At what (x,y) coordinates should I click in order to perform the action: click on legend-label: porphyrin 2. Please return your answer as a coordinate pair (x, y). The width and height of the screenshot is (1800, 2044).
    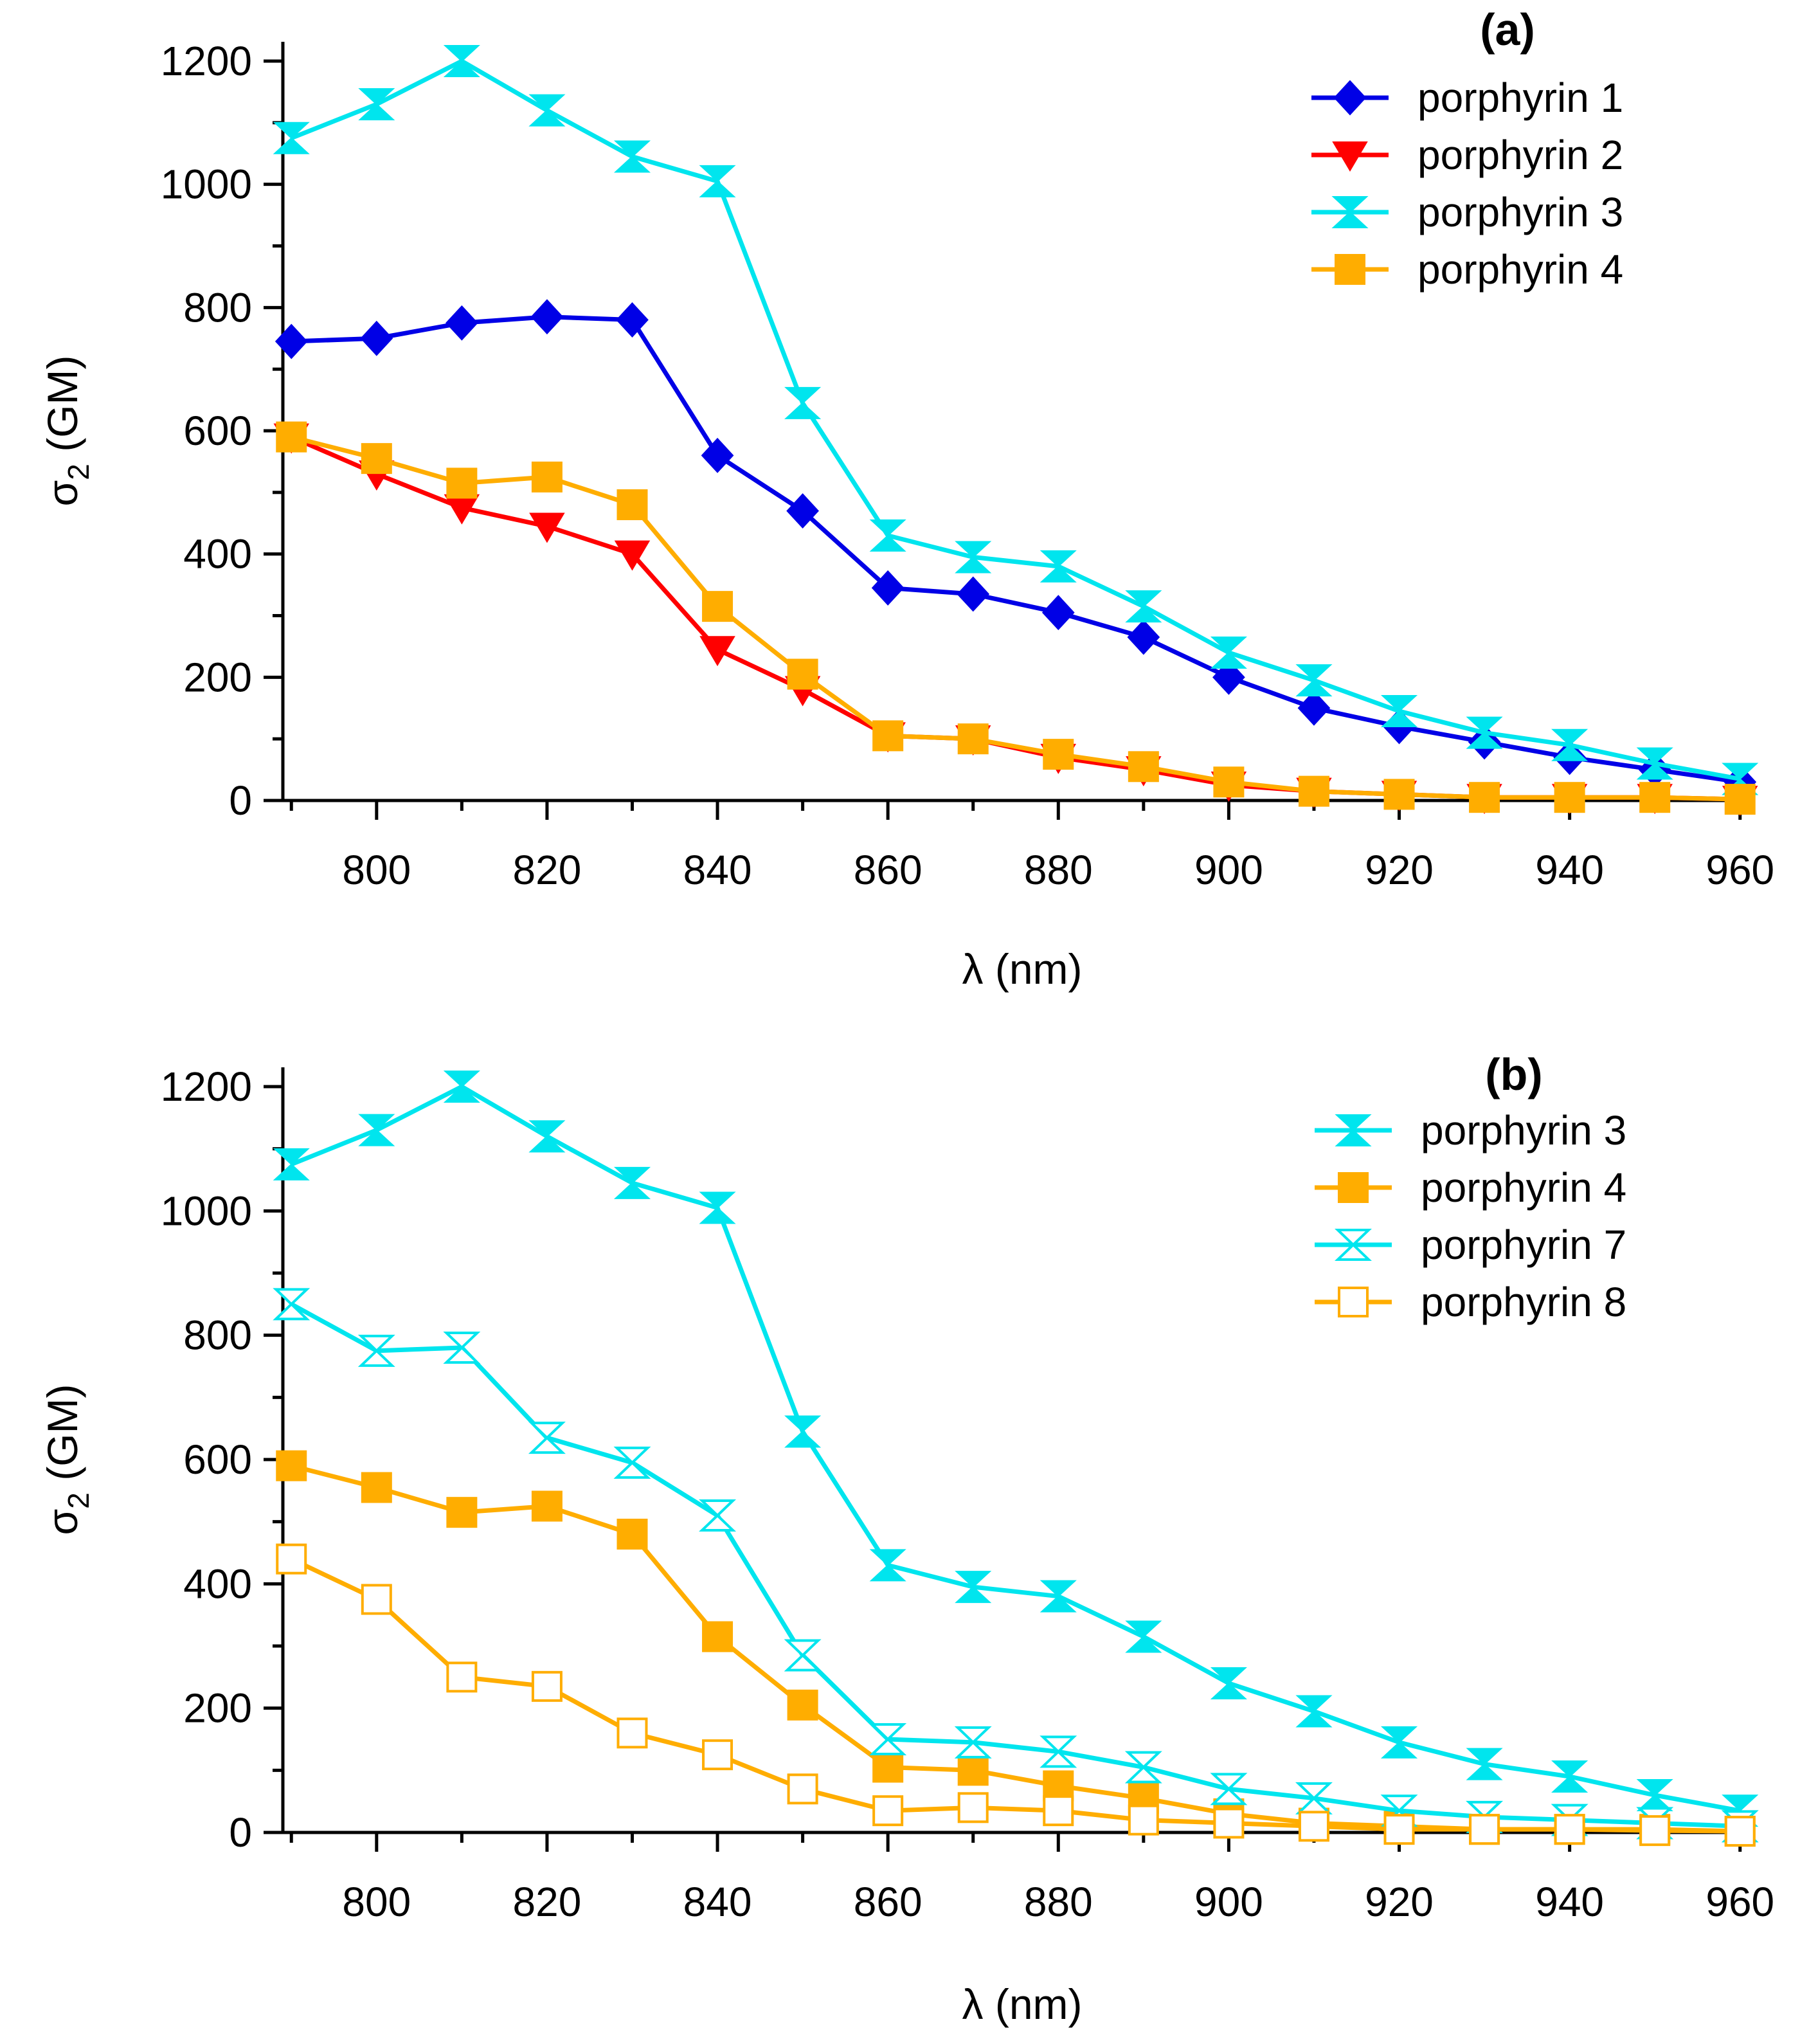
    Looking at the image, I should click on (1520, 155).